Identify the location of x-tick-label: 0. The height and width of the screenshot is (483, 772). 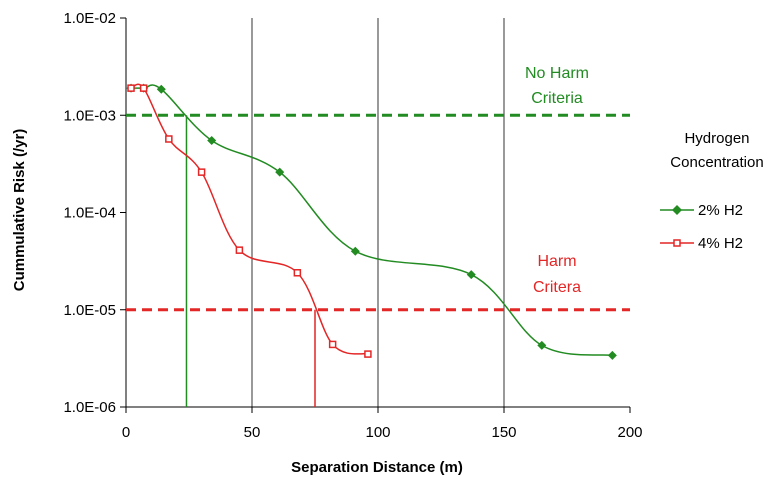
(126, 432).